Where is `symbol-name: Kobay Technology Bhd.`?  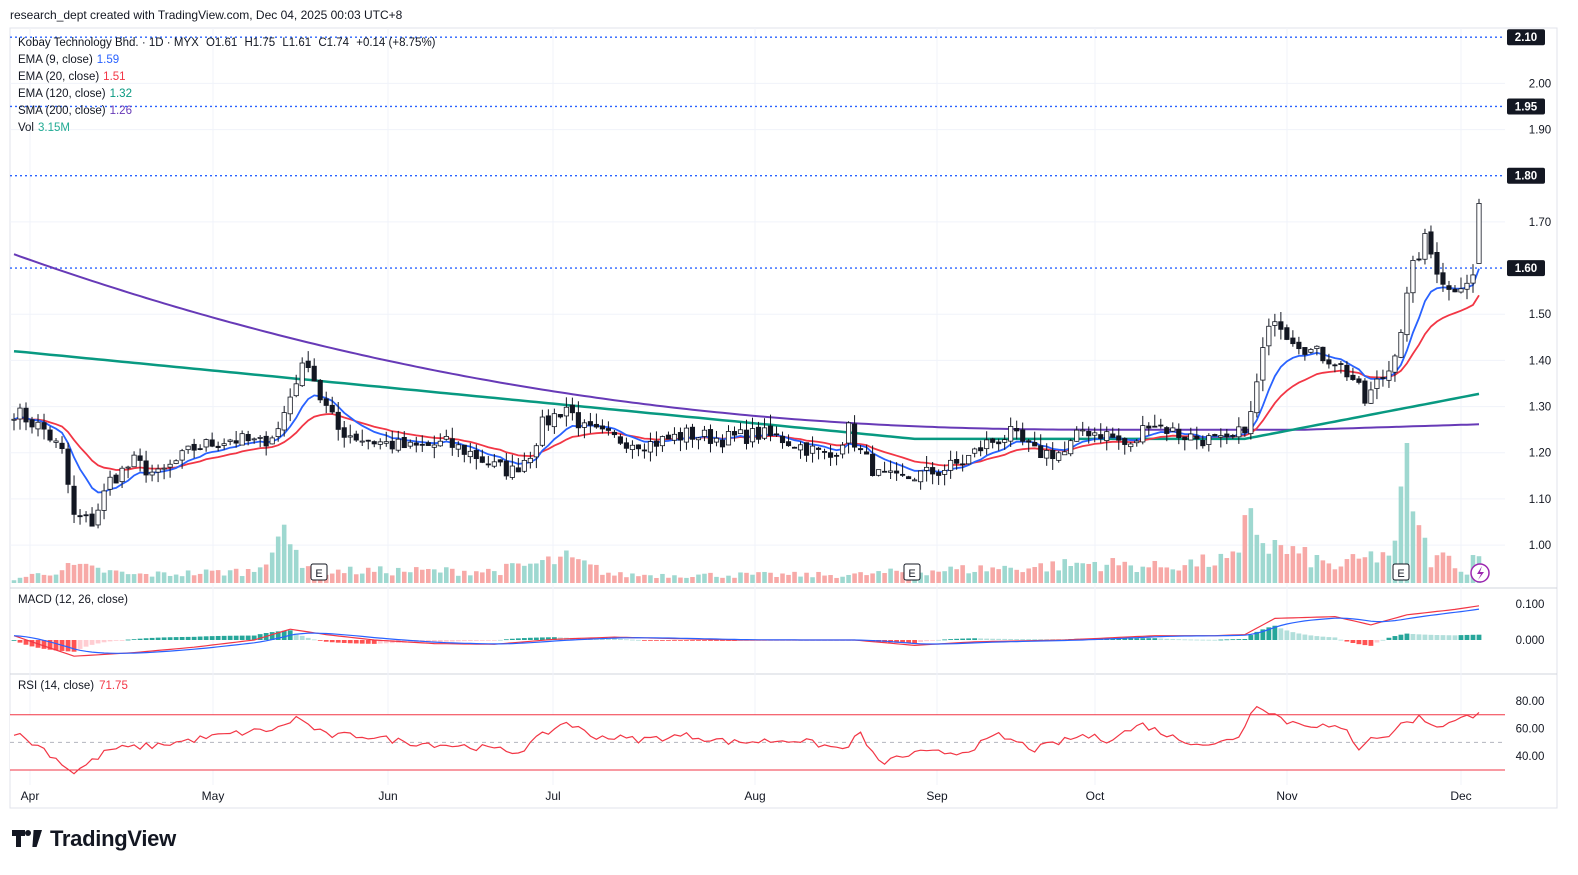
symbol-name: Kobay Technology Bhd. is located at coordinates (78, 43).